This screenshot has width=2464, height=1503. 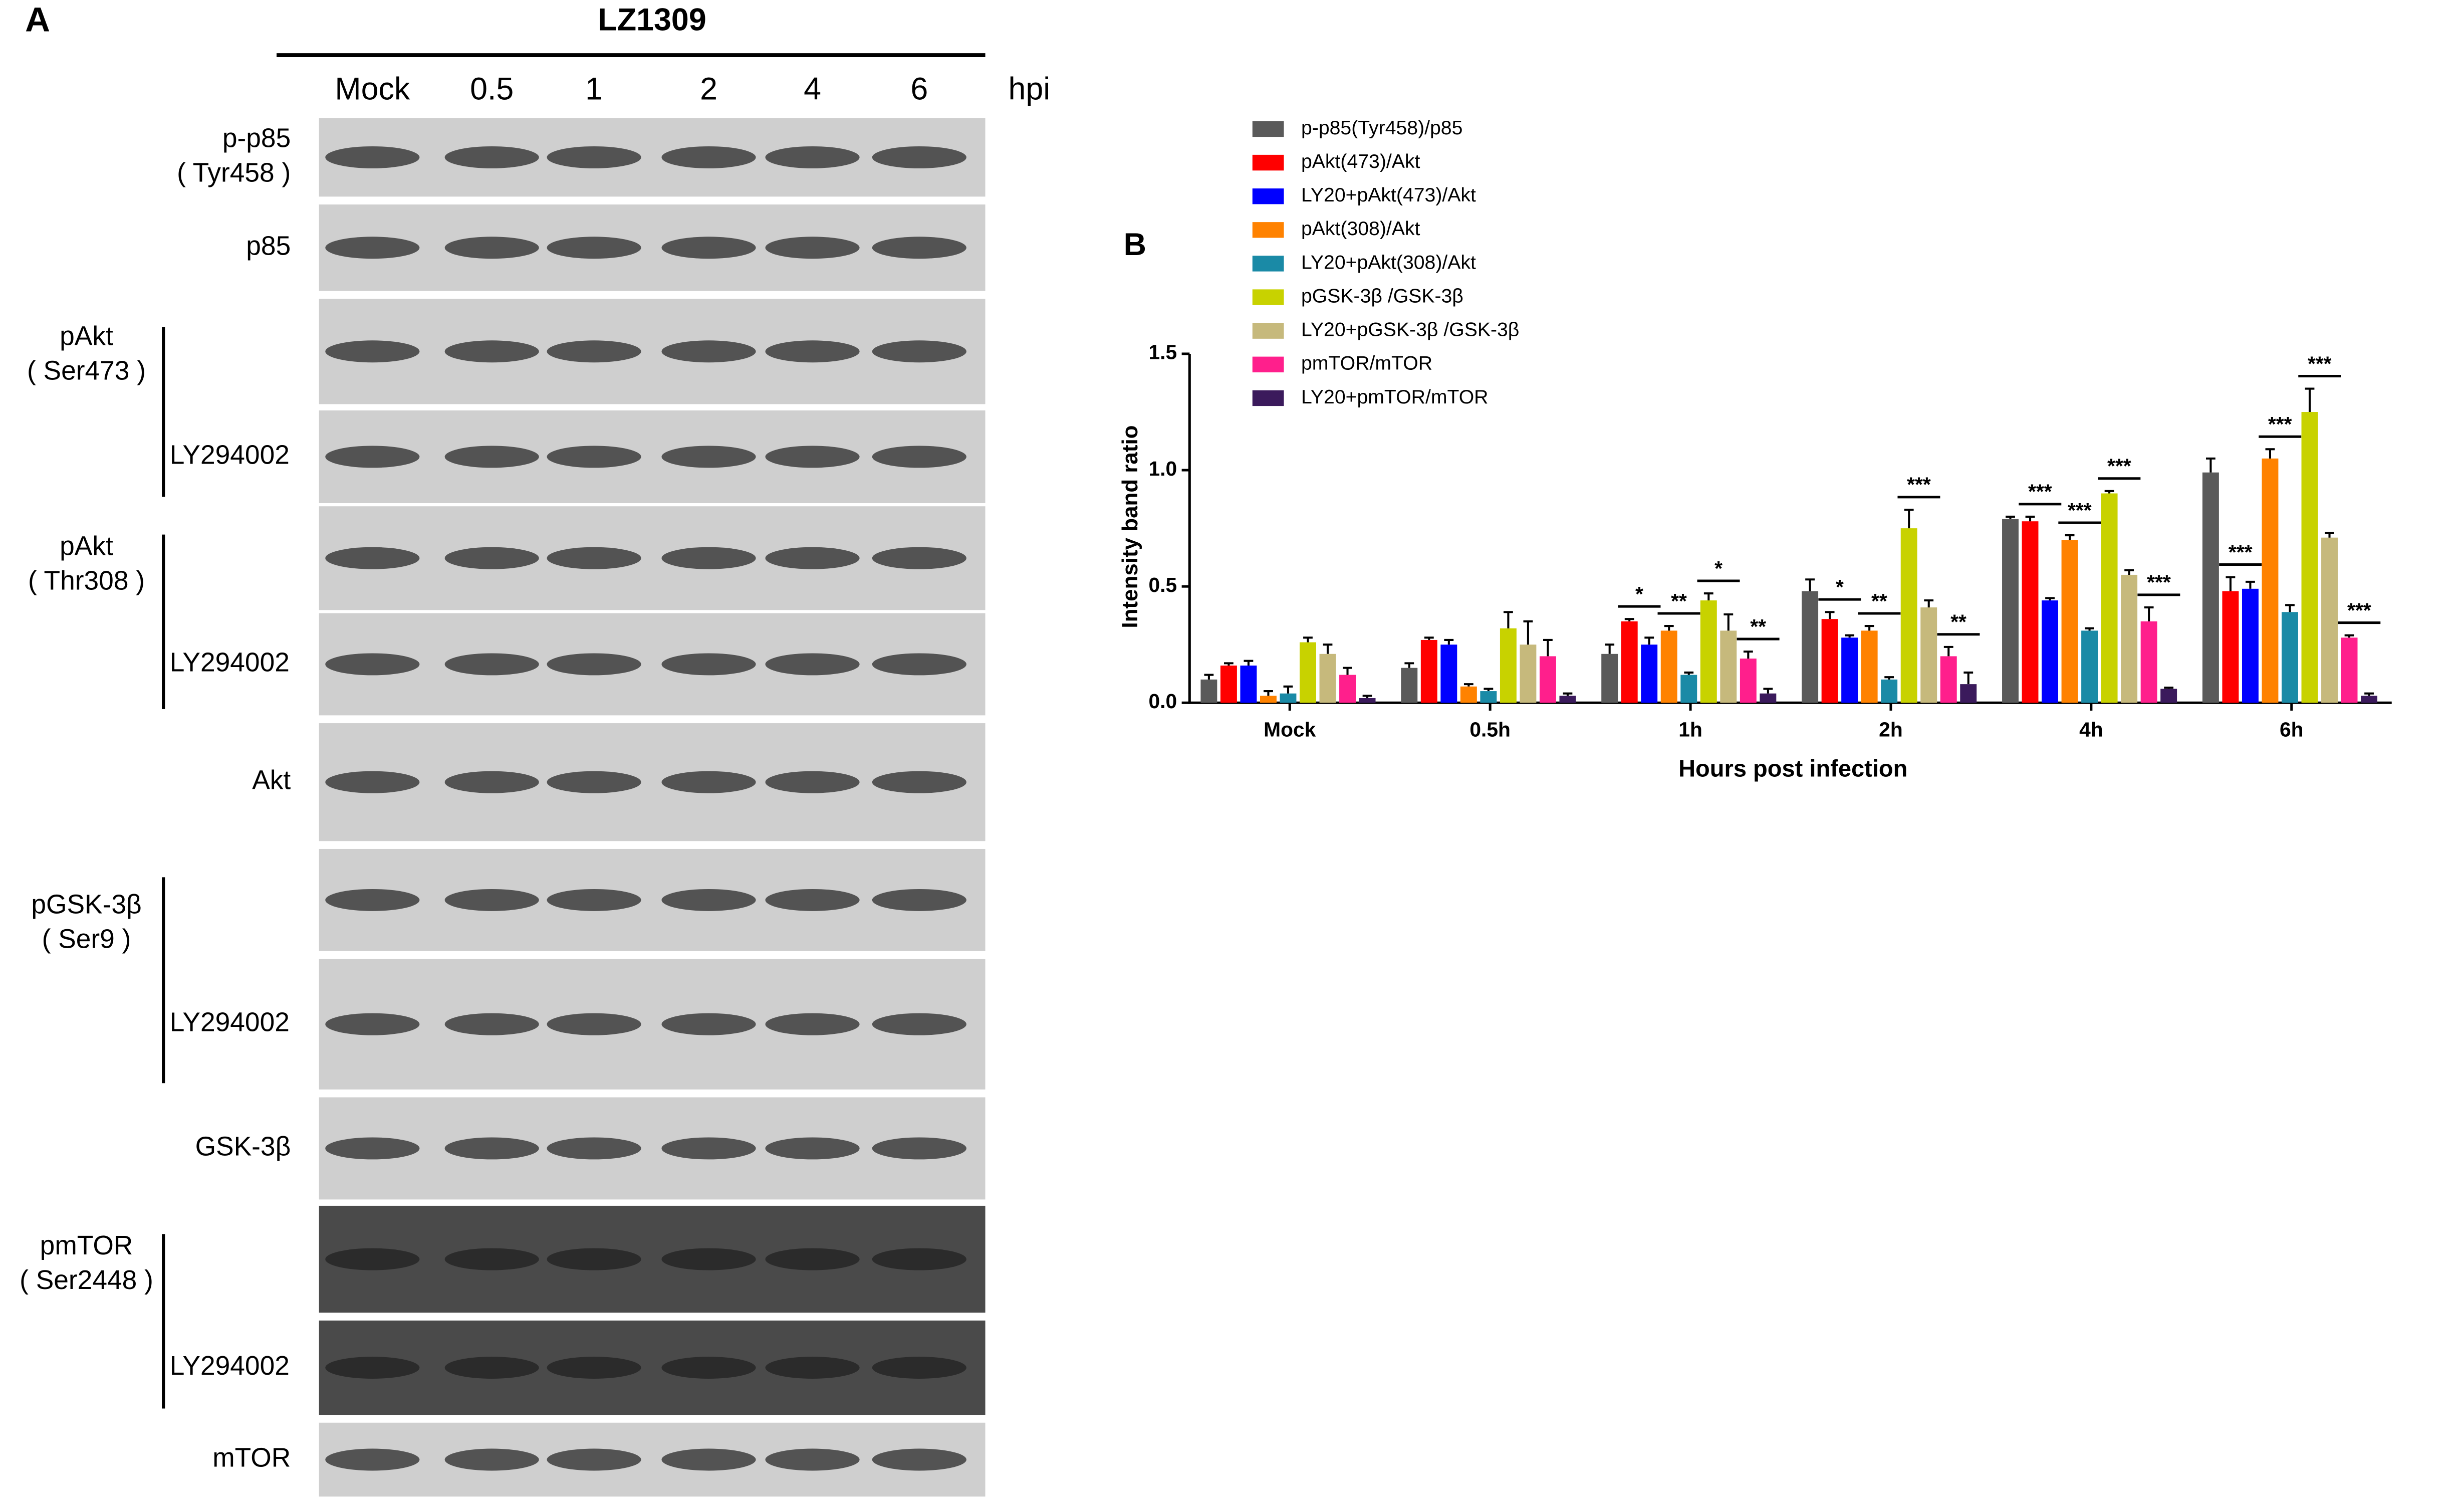 I want to click on x-tick-label: Mock, so click(x=1290, y=730).